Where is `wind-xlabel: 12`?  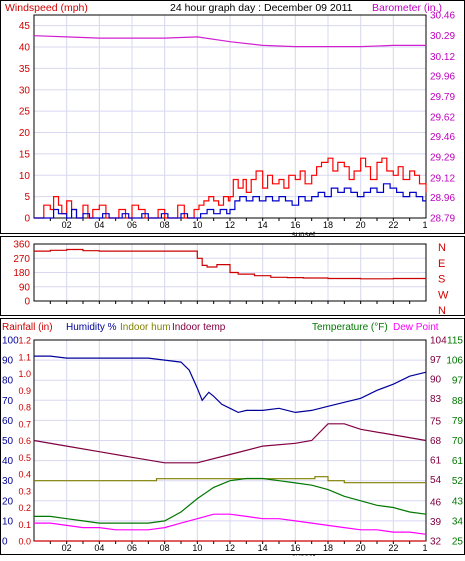 wind-xlabel: 12 is located at coordinates (230, 225).